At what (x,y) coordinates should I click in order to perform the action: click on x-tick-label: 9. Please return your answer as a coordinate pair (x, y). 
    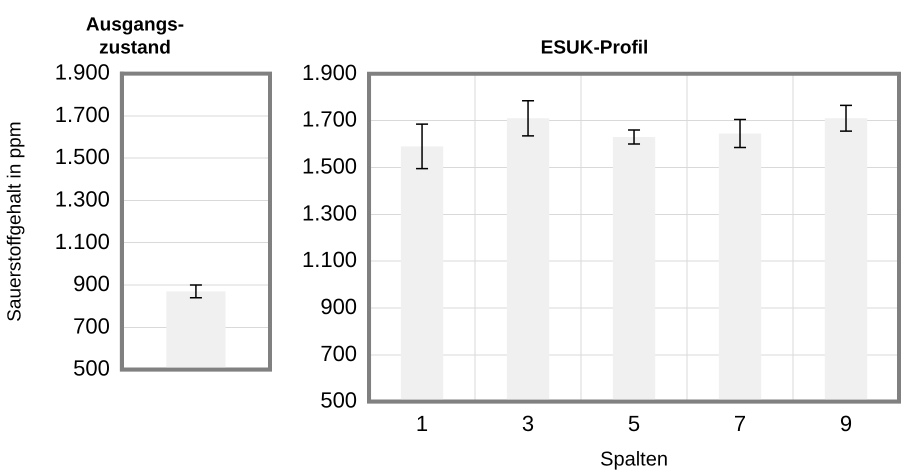
    Looking at the image, I should click on (846, 423).